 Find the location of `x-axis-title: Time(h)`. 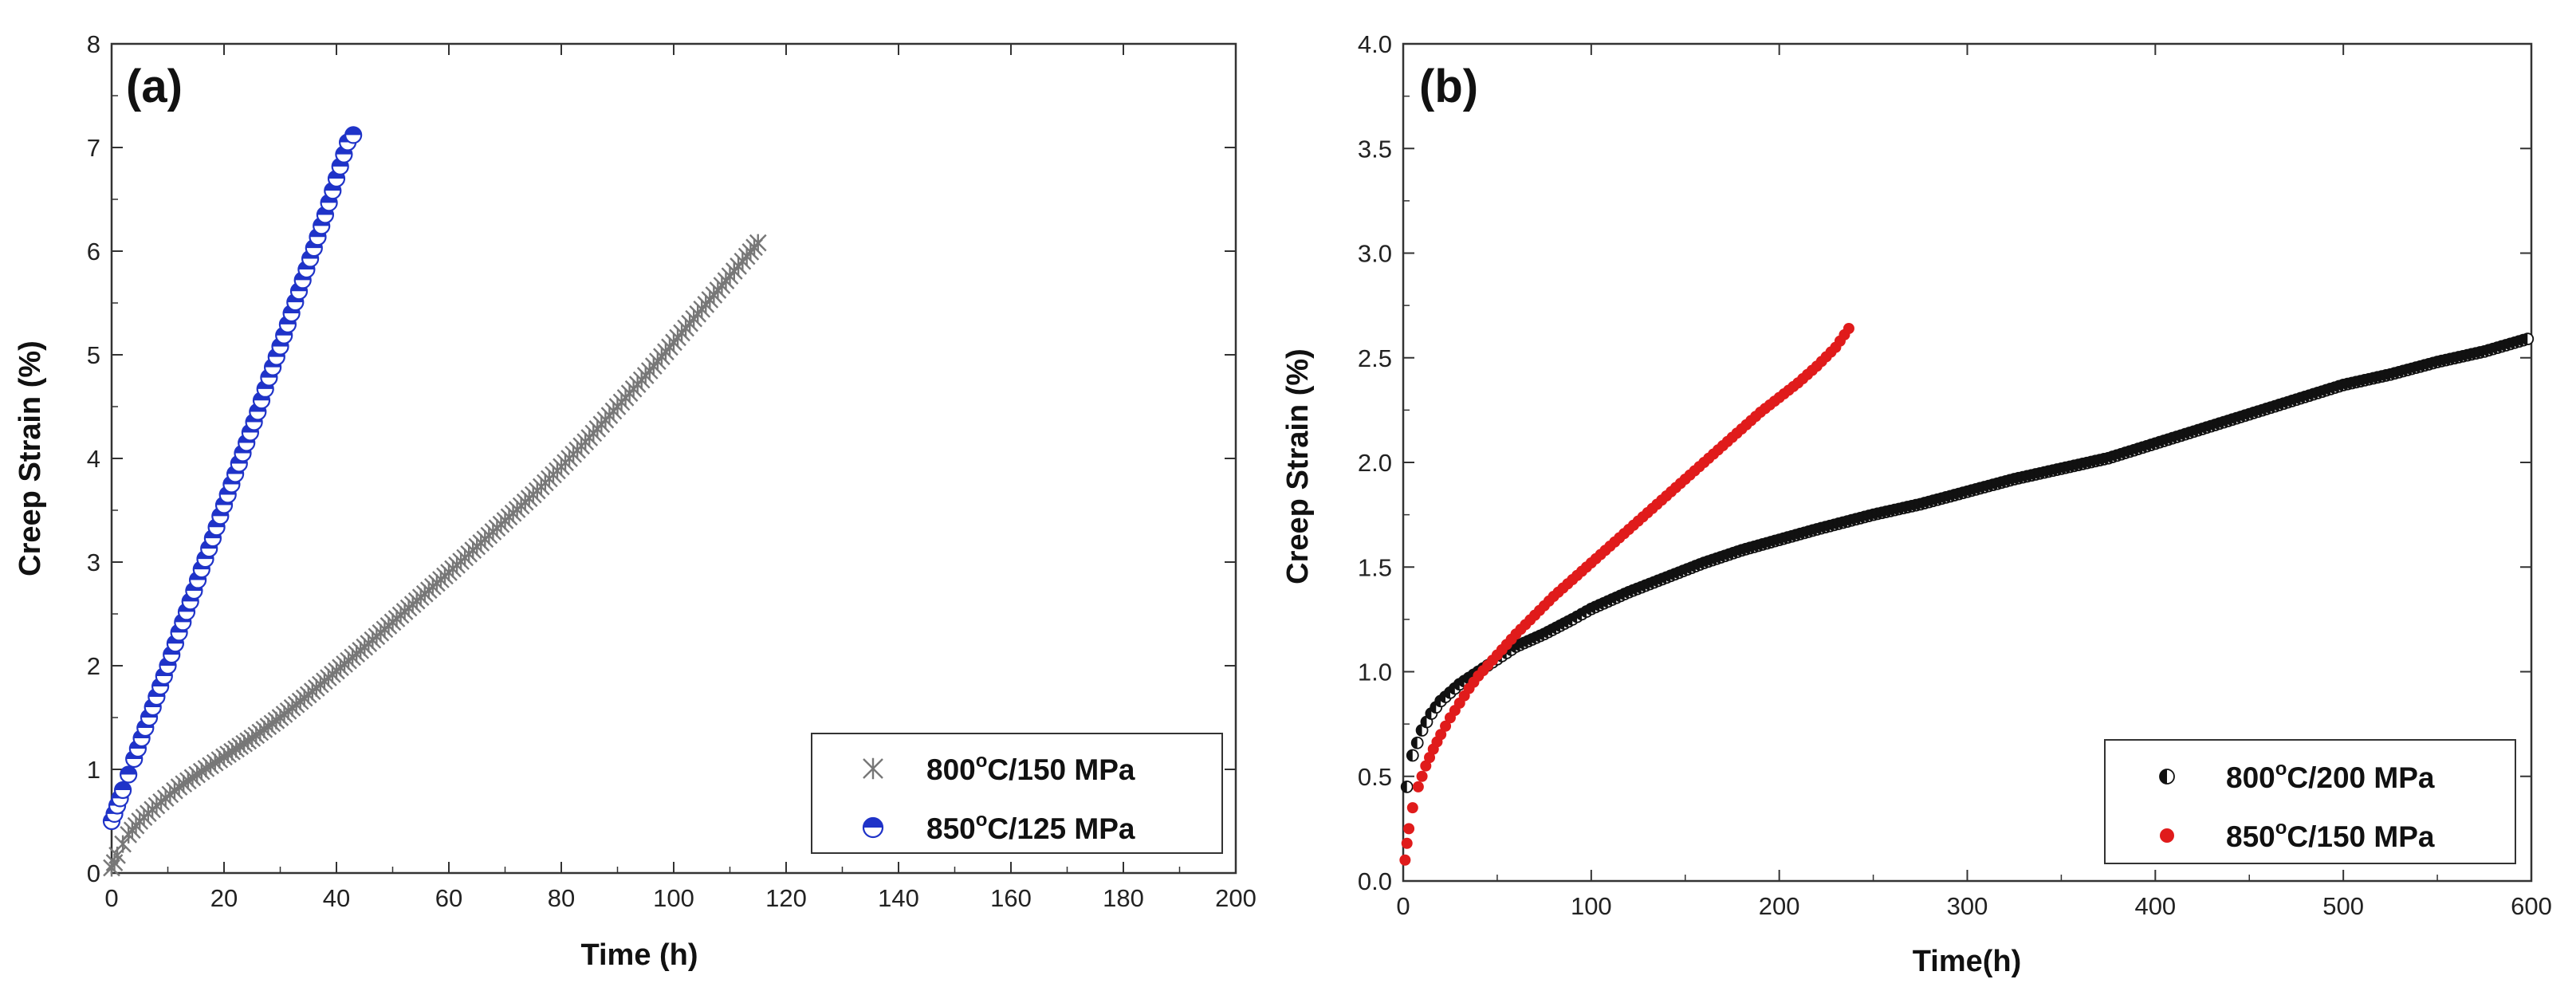

x-axis-title: Time(h) is located at coordinates (1968, 962).